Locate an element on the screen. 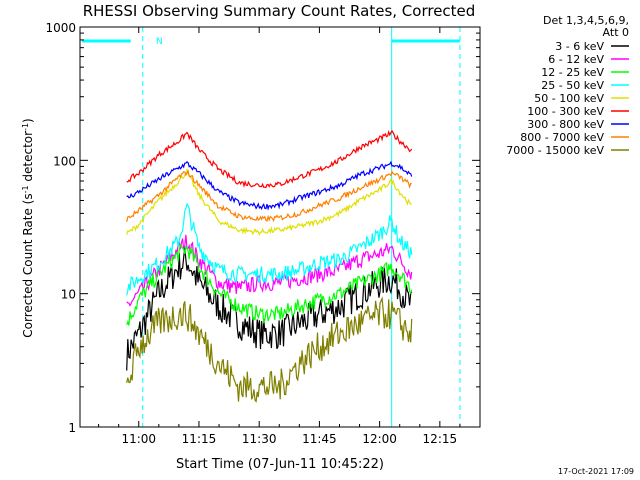 The image size is (640, 480). legend-label: 3 - 6 keV is located at coordinates (579, 46).